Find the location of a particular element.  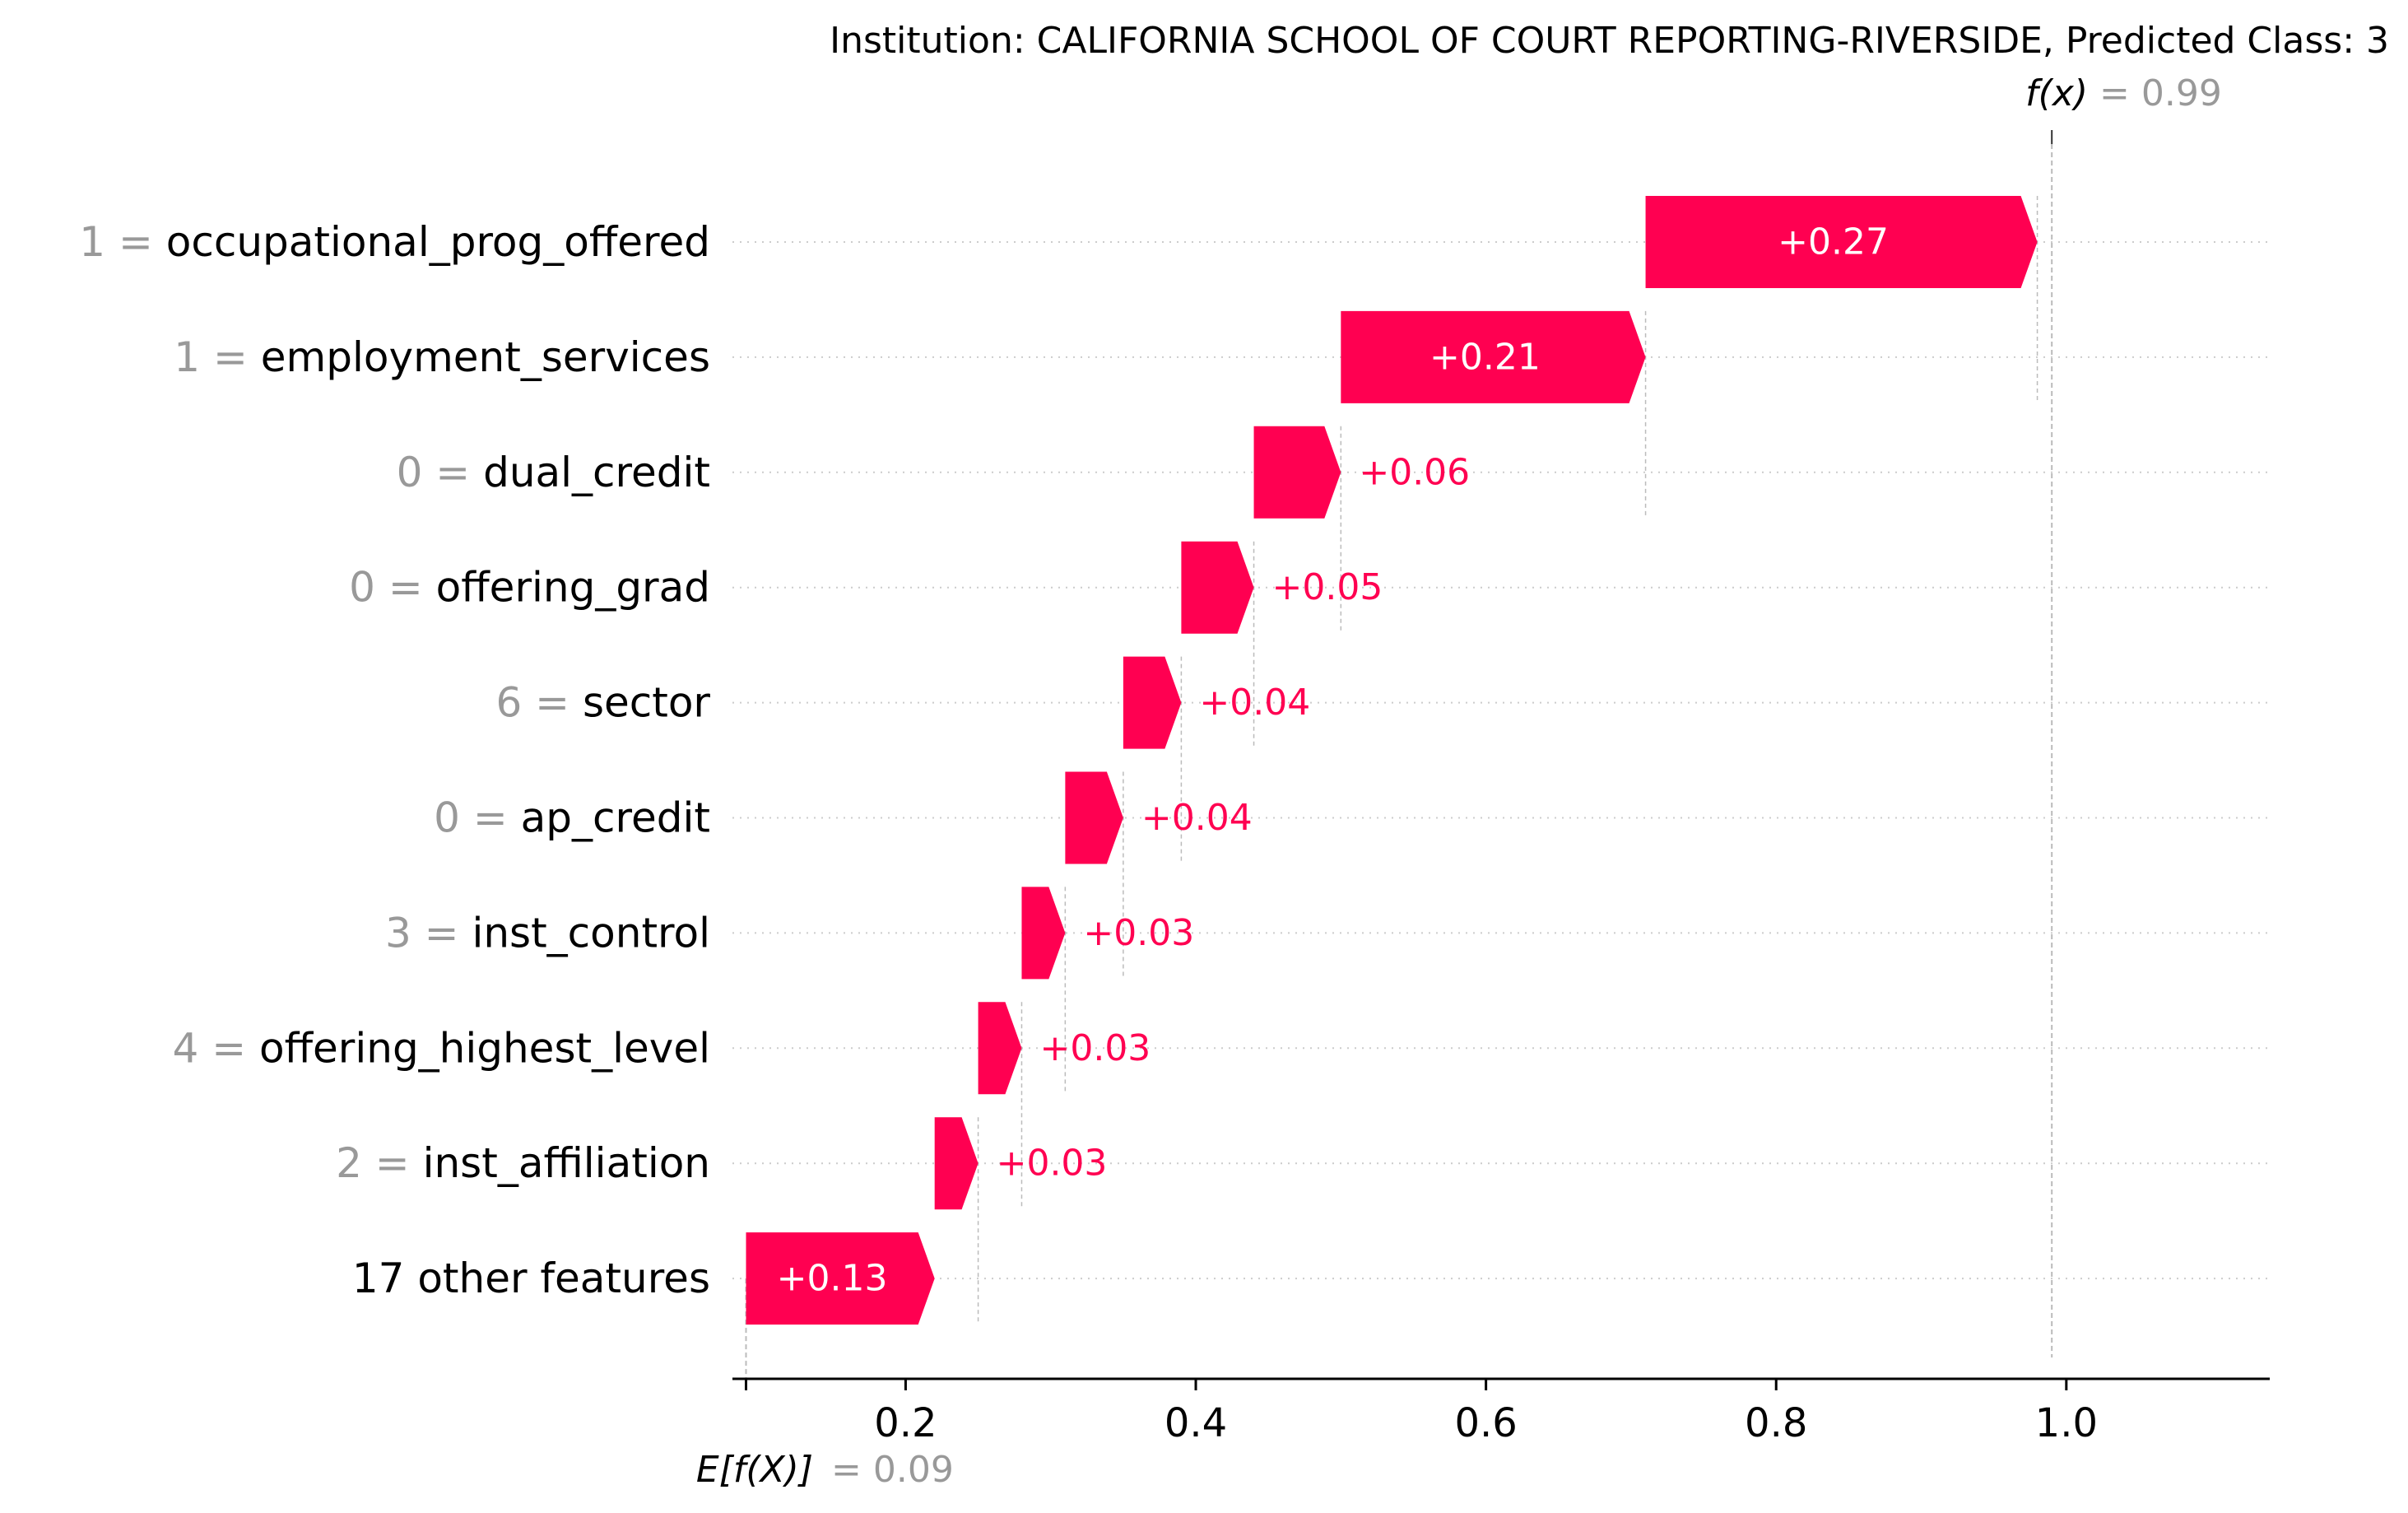

feature-label: 1 = employment_services is located at coordinates (442, 357).